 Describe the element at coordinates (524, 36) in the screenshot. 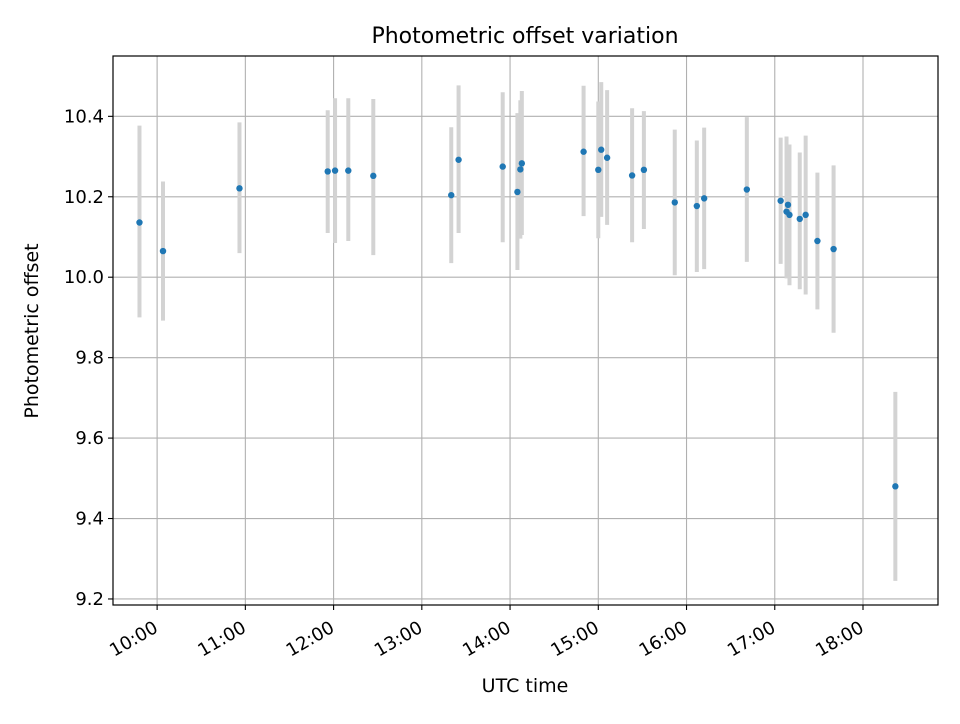

I see `chart-title: Photometric offset variation` at that location.